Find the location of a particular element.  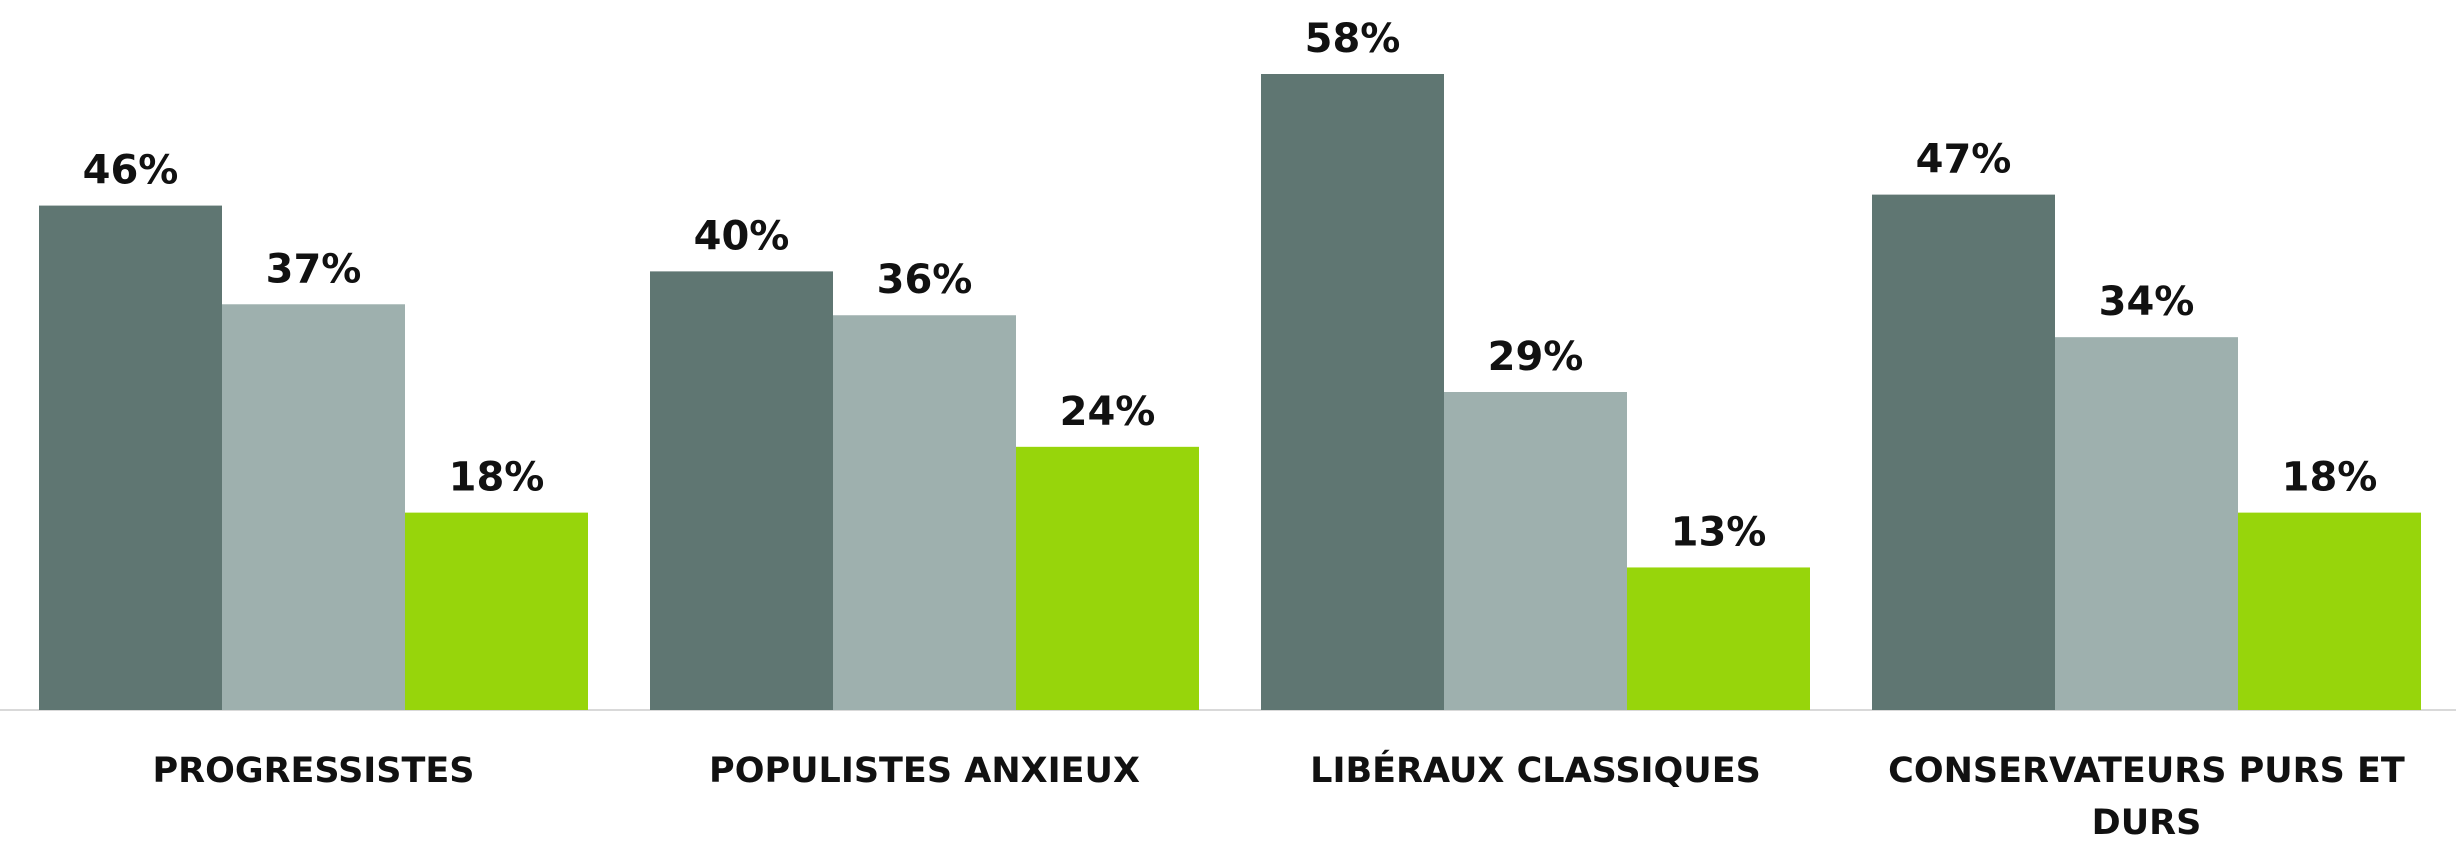

value-label: 37% is located at coordinates (314, 269).